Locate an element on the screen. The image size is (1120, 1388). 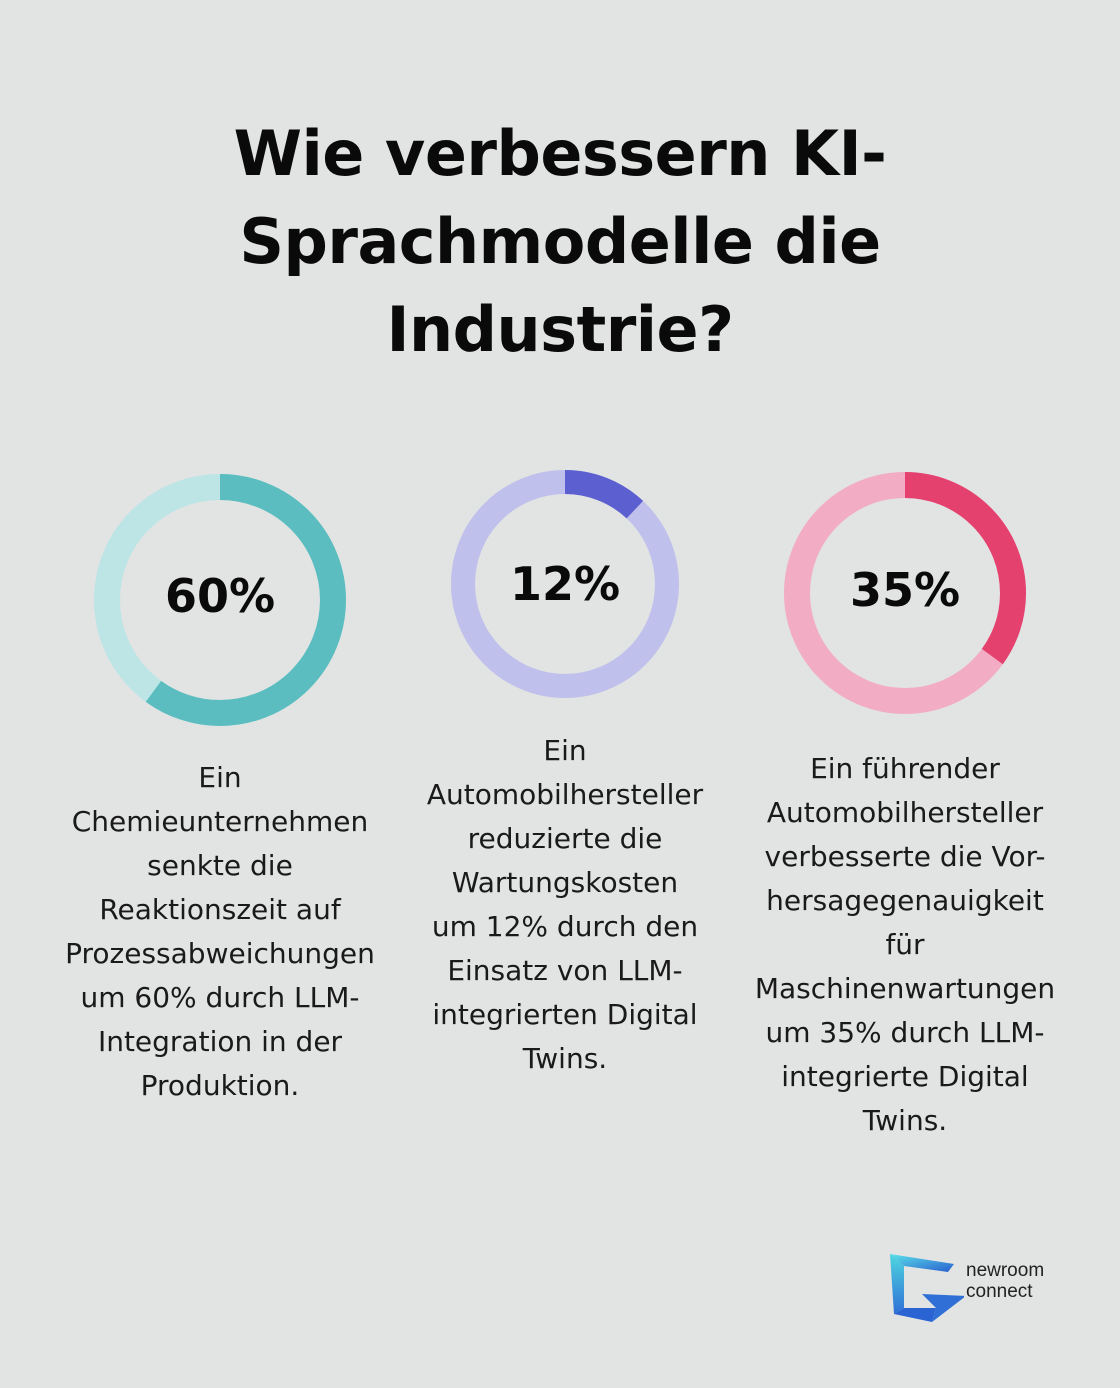
desc-line: verbesserte die Vor- is located at coordinates (905, 856).